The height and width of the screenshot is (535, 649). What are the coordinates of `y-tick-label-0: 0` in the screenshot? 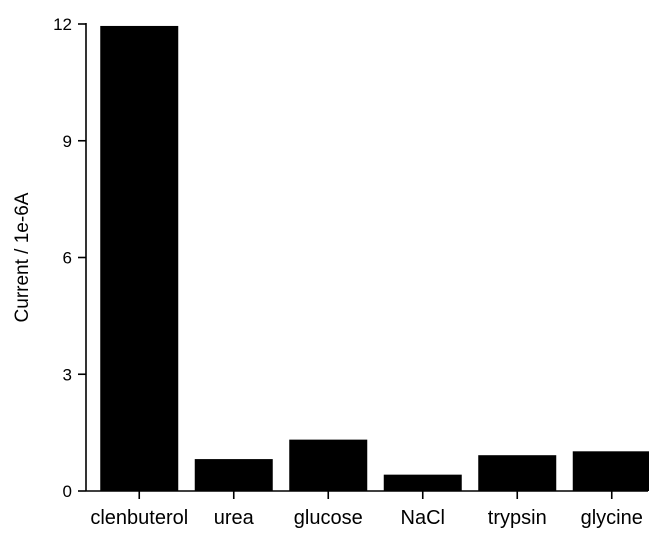 It's located at (67, 491).